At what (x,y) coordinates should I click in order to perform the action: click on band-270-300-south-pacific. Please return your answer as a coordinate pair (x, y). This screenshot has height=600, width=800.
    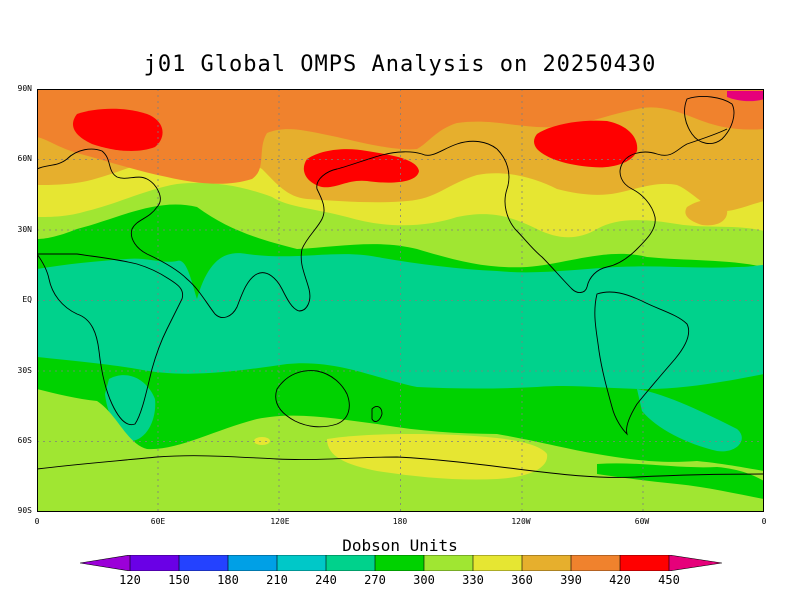
    Looking at the image, I should click on (689, 420).